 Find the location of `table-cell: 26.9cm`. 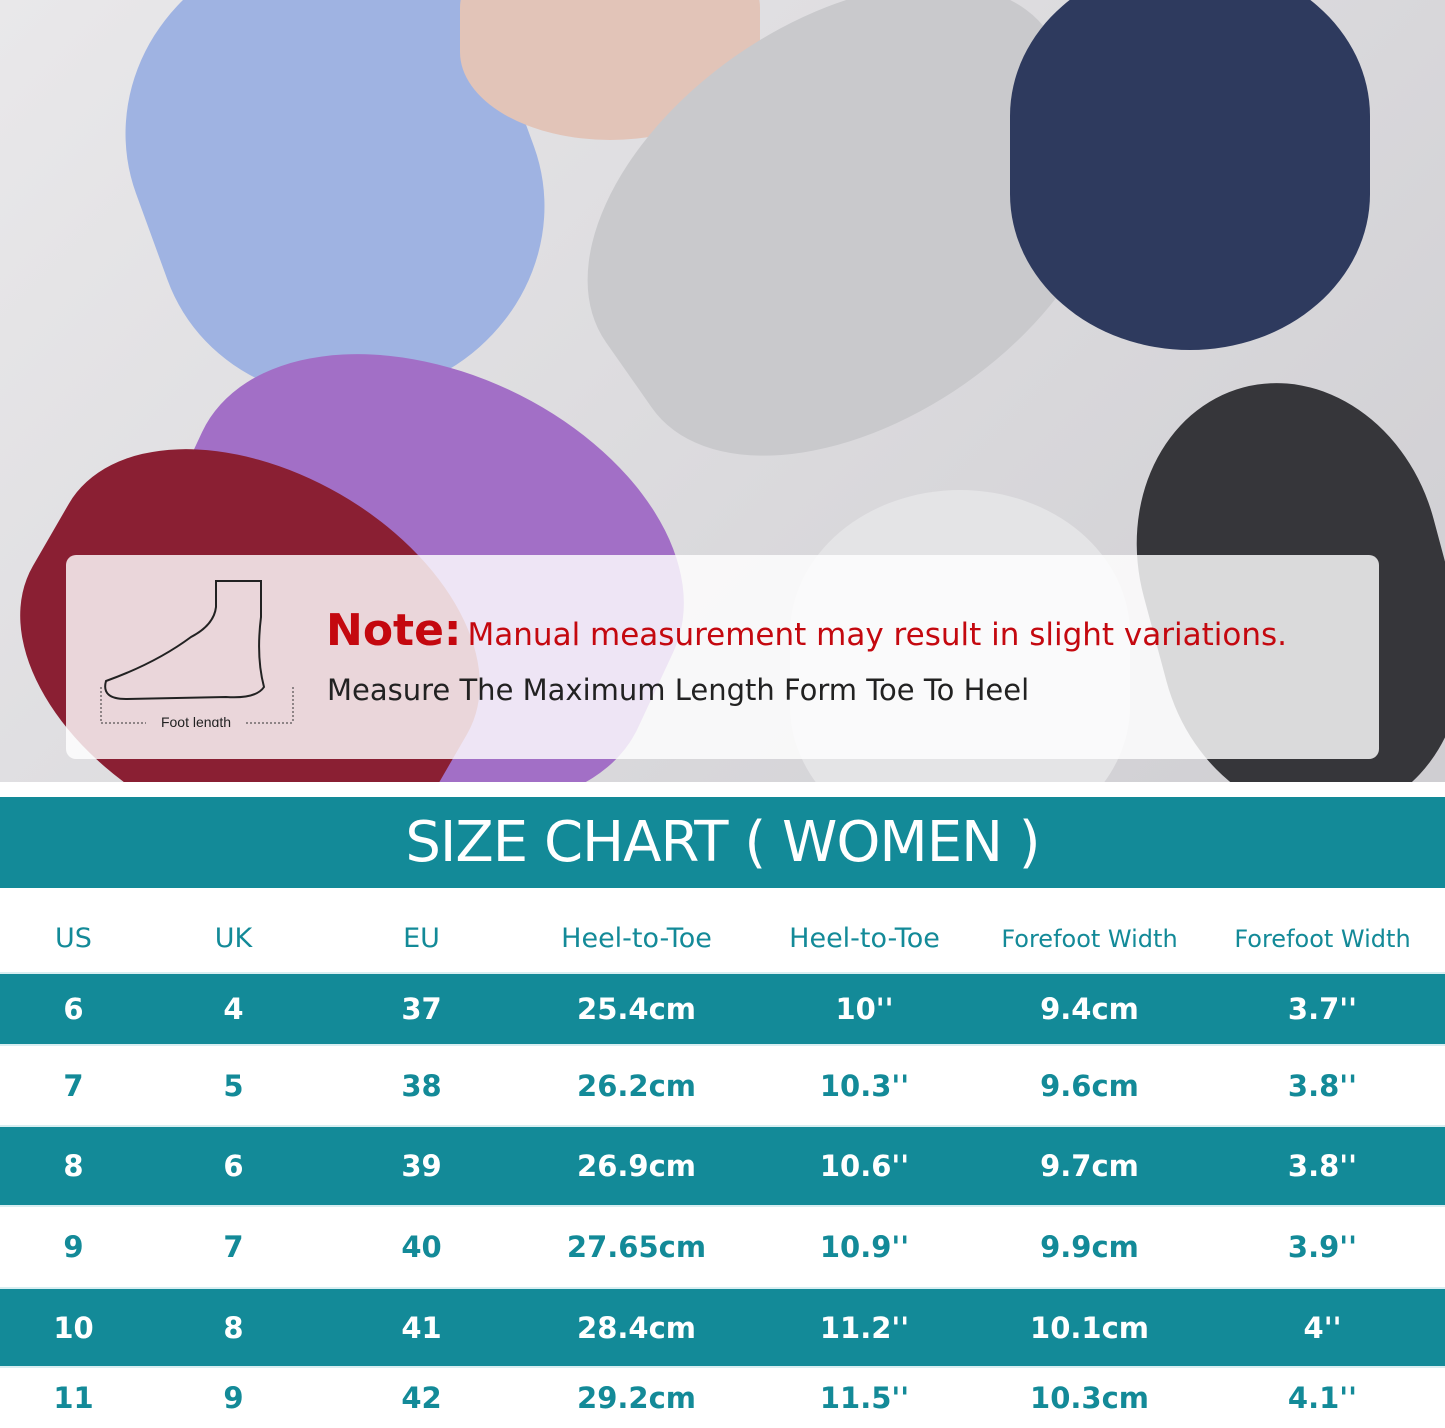

table-cell: 26.9cm is located at coordinates (636, 1166).